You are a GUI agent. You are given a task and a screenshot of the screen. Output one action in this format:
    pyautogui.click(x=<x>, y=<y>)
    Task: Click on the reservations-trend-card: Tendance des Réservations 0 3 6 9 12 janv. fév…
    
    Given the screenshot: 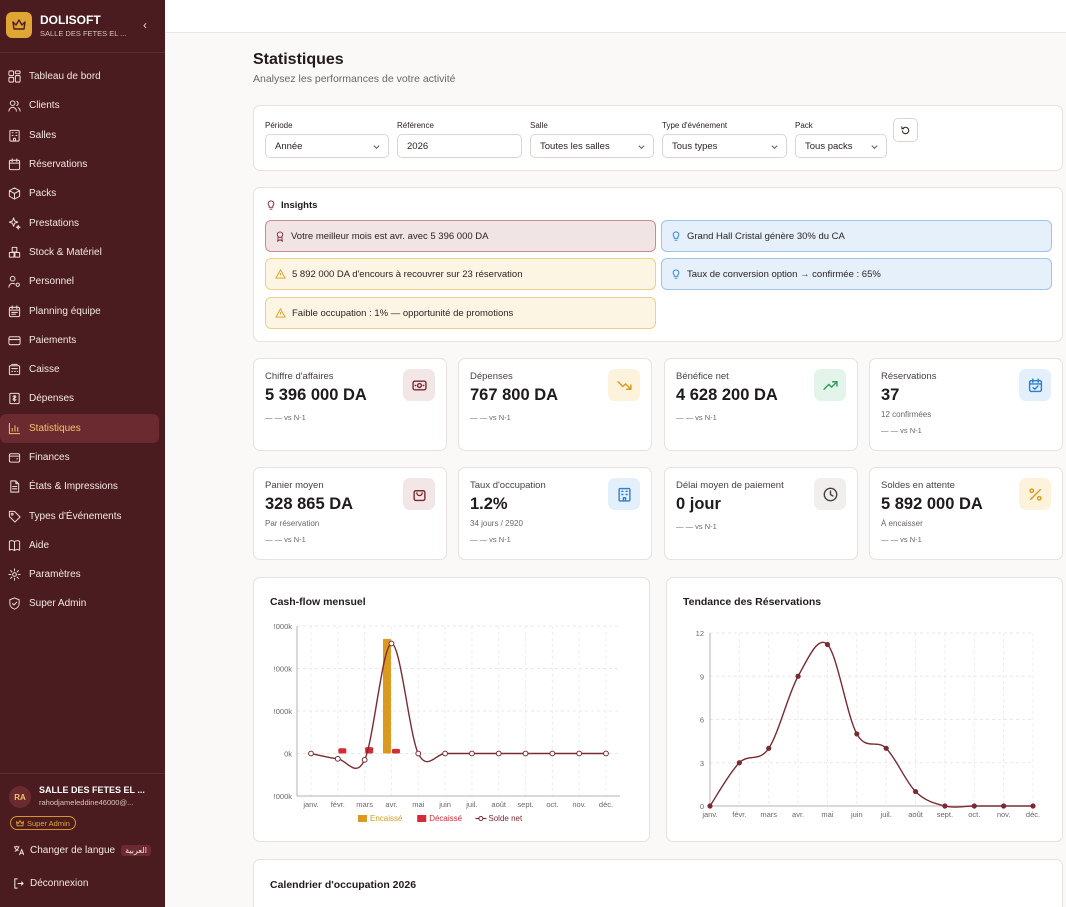 What is the action you would take?
    pyautogui.click(x=864, y=709)
    